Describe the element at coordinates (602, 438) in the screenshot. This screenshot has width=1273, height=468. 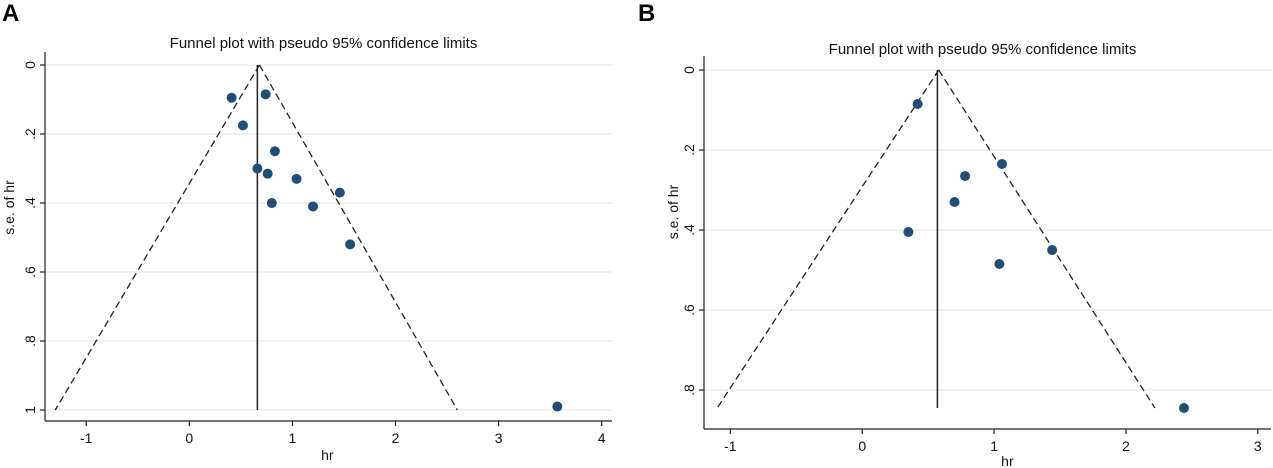
I see `x-tick-label: 4` at that location.